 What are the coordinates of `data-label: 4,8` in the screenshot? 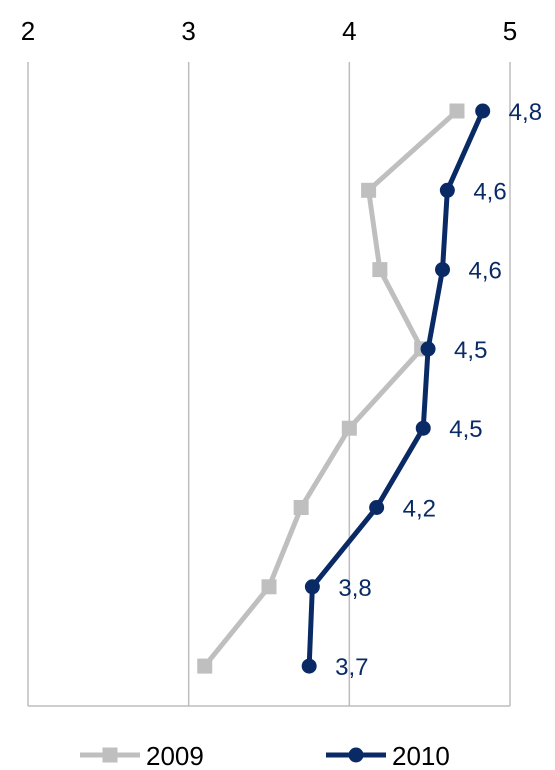 It's located at (525, 112).